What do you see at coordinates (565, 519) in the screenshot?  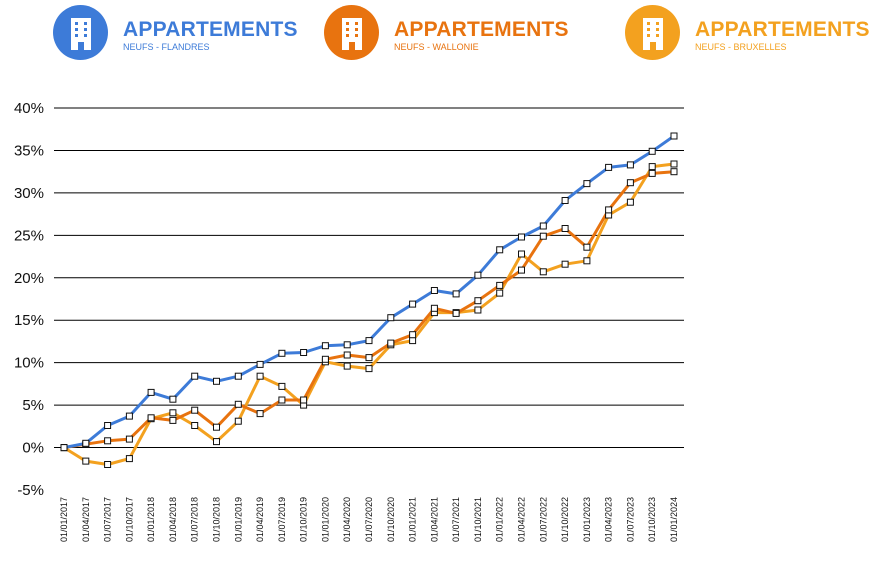 I see `x-tick-label: 01/10/2022` at bounding box center [565, 519].